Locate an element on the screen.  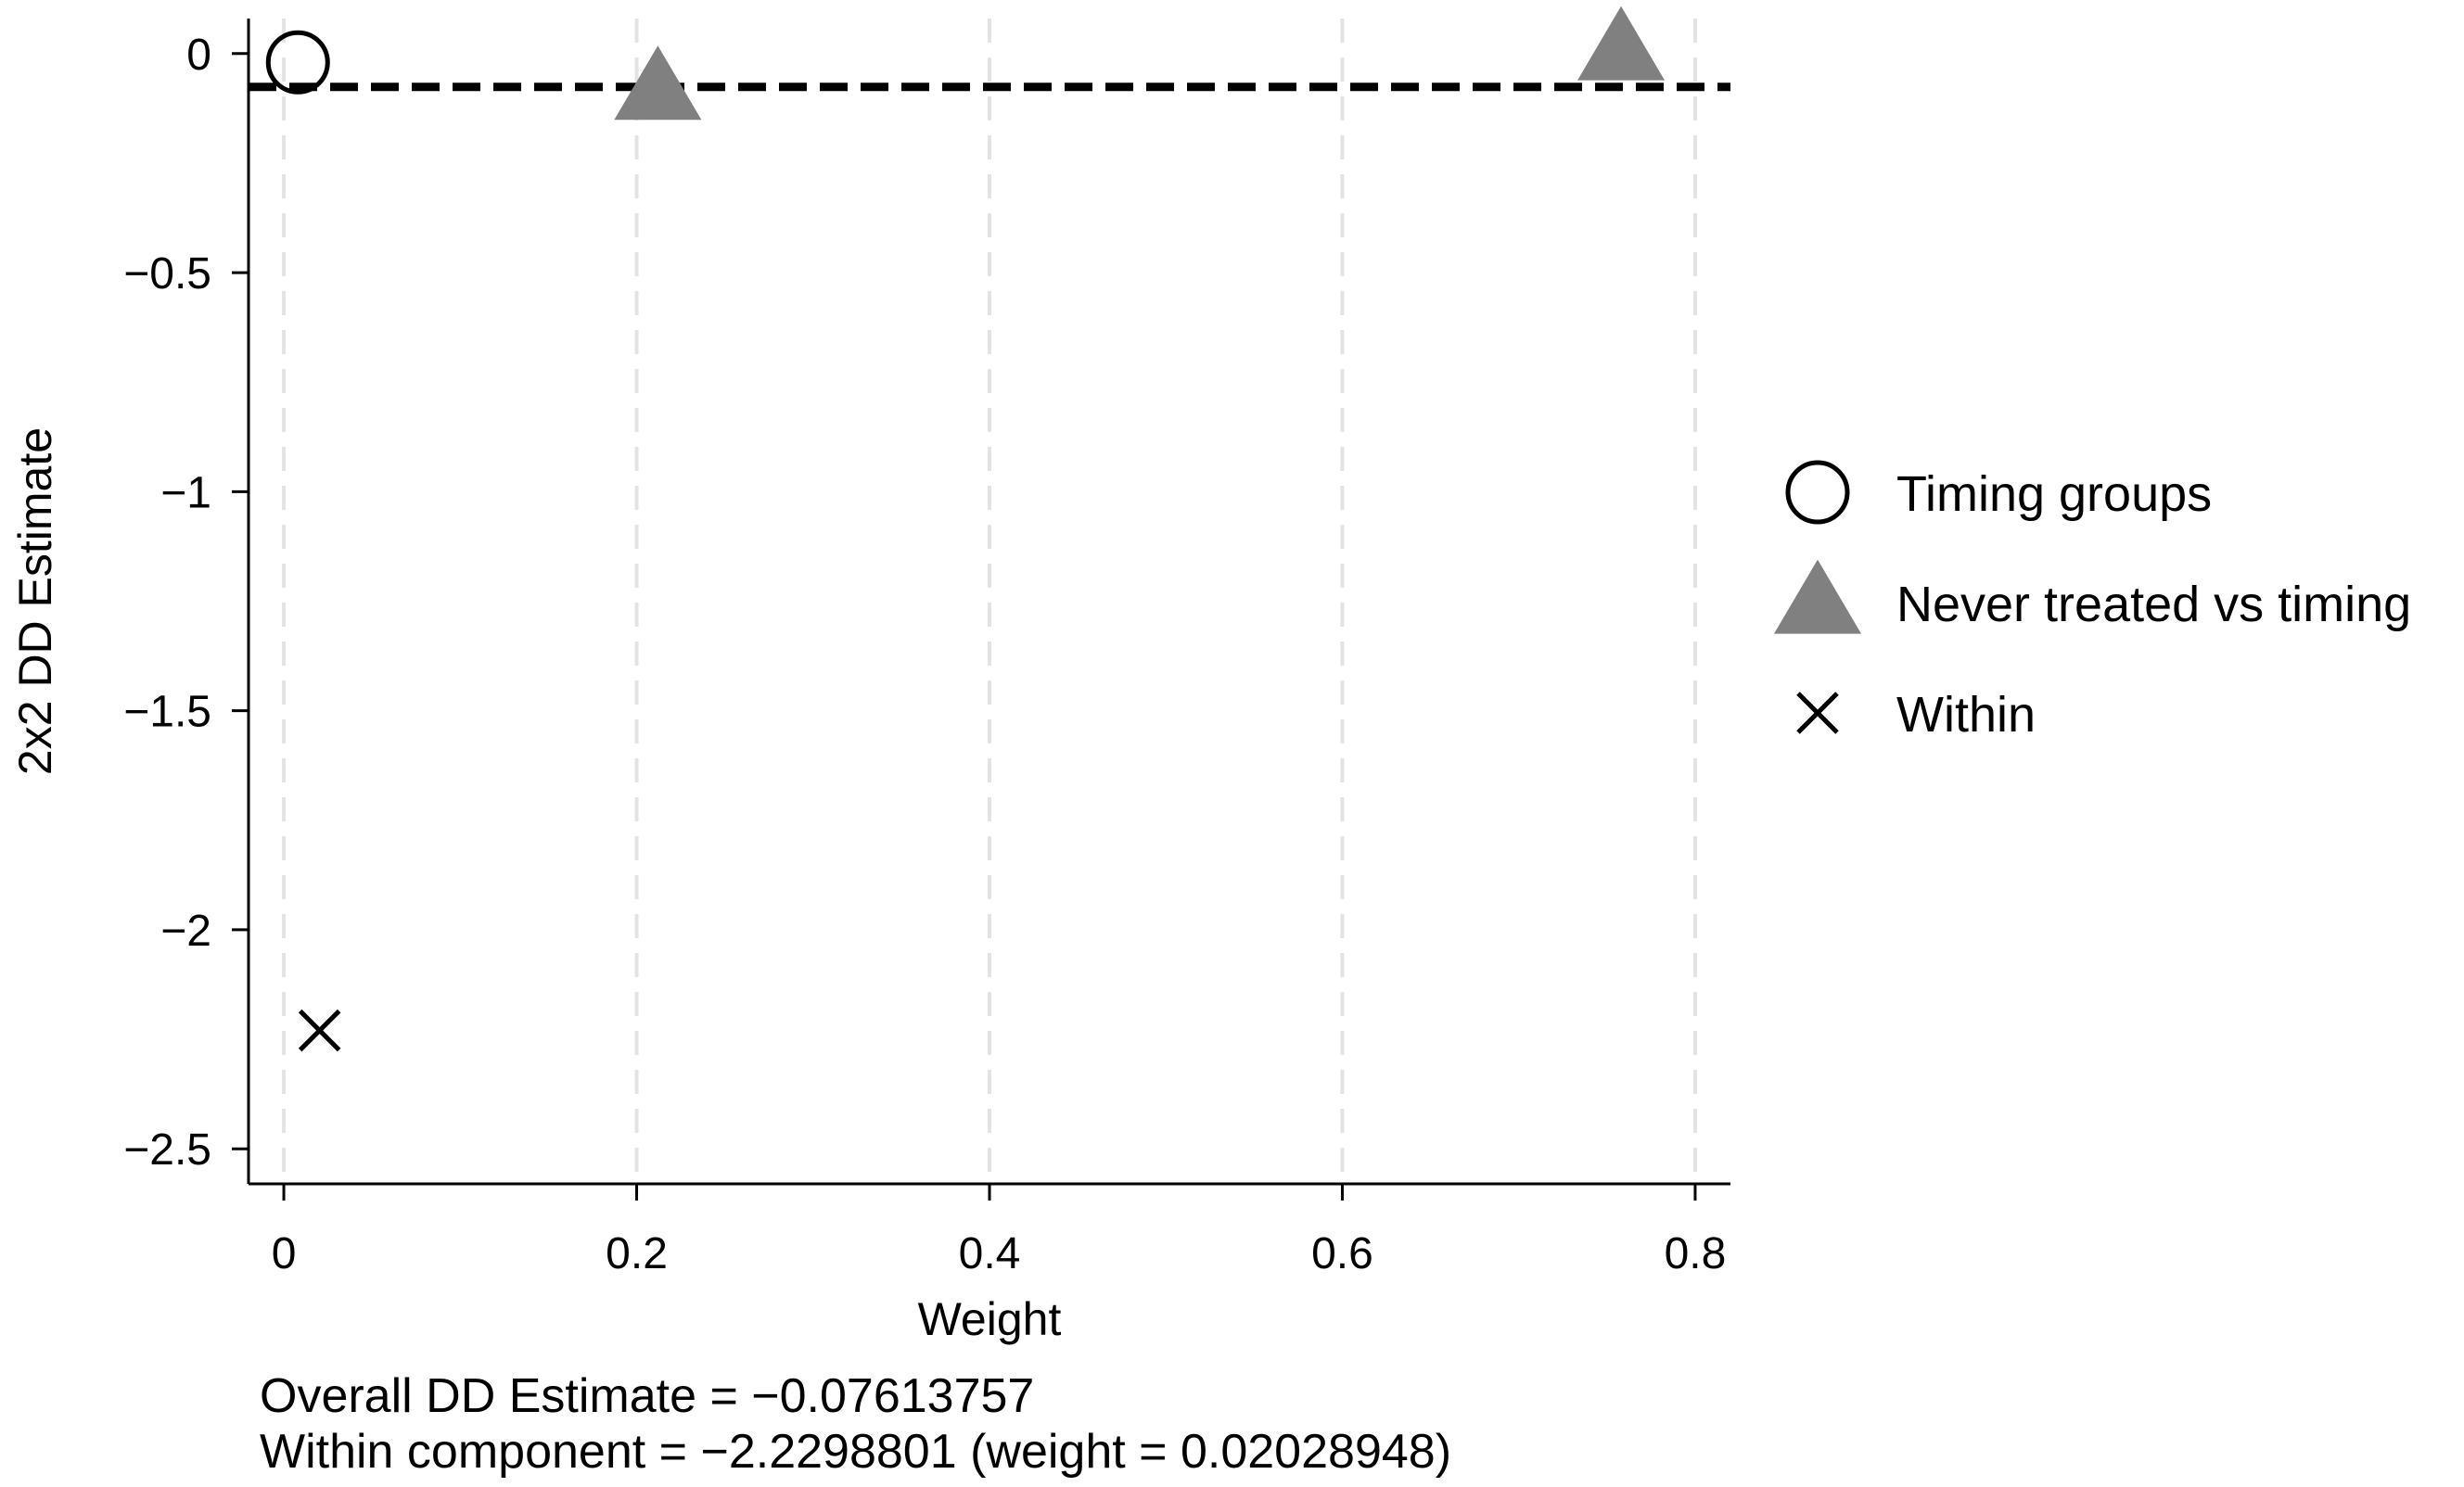
legend-marker-triangle is located at coordinates (1817, 596).